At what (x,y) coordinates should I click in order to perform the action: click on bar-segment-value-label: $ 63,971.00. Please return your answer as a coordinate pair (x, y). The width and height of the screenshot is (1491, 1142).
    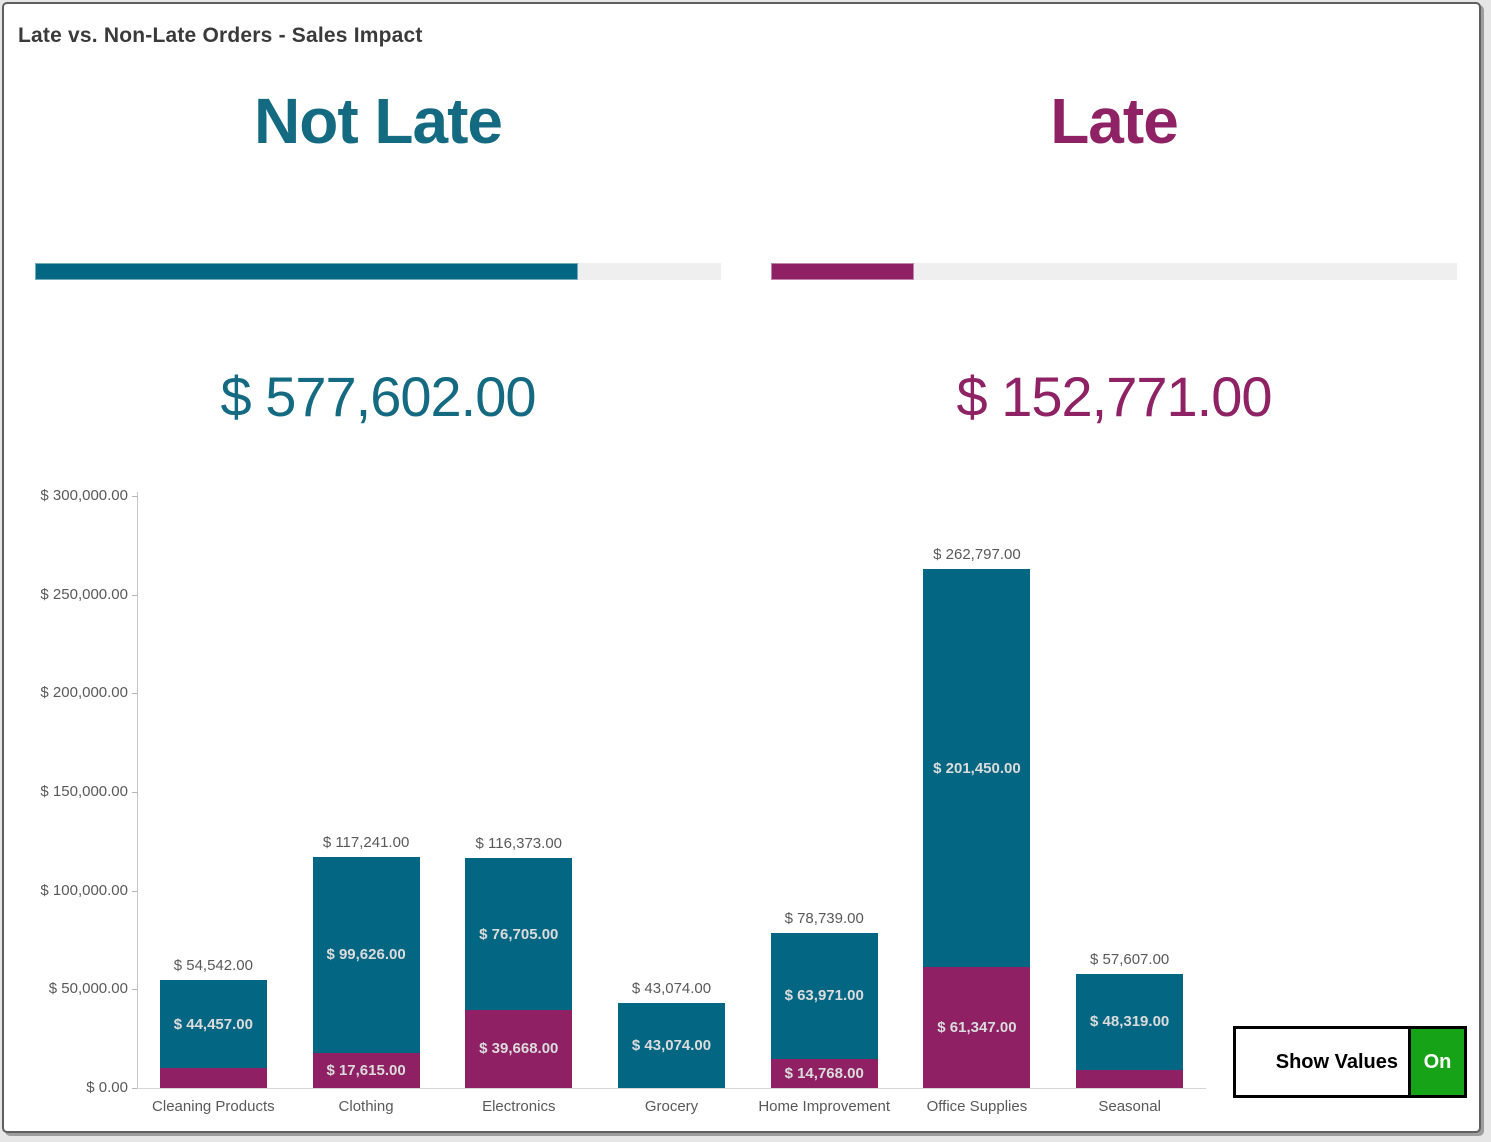
    Looking at the image, I should click on (824, 996).